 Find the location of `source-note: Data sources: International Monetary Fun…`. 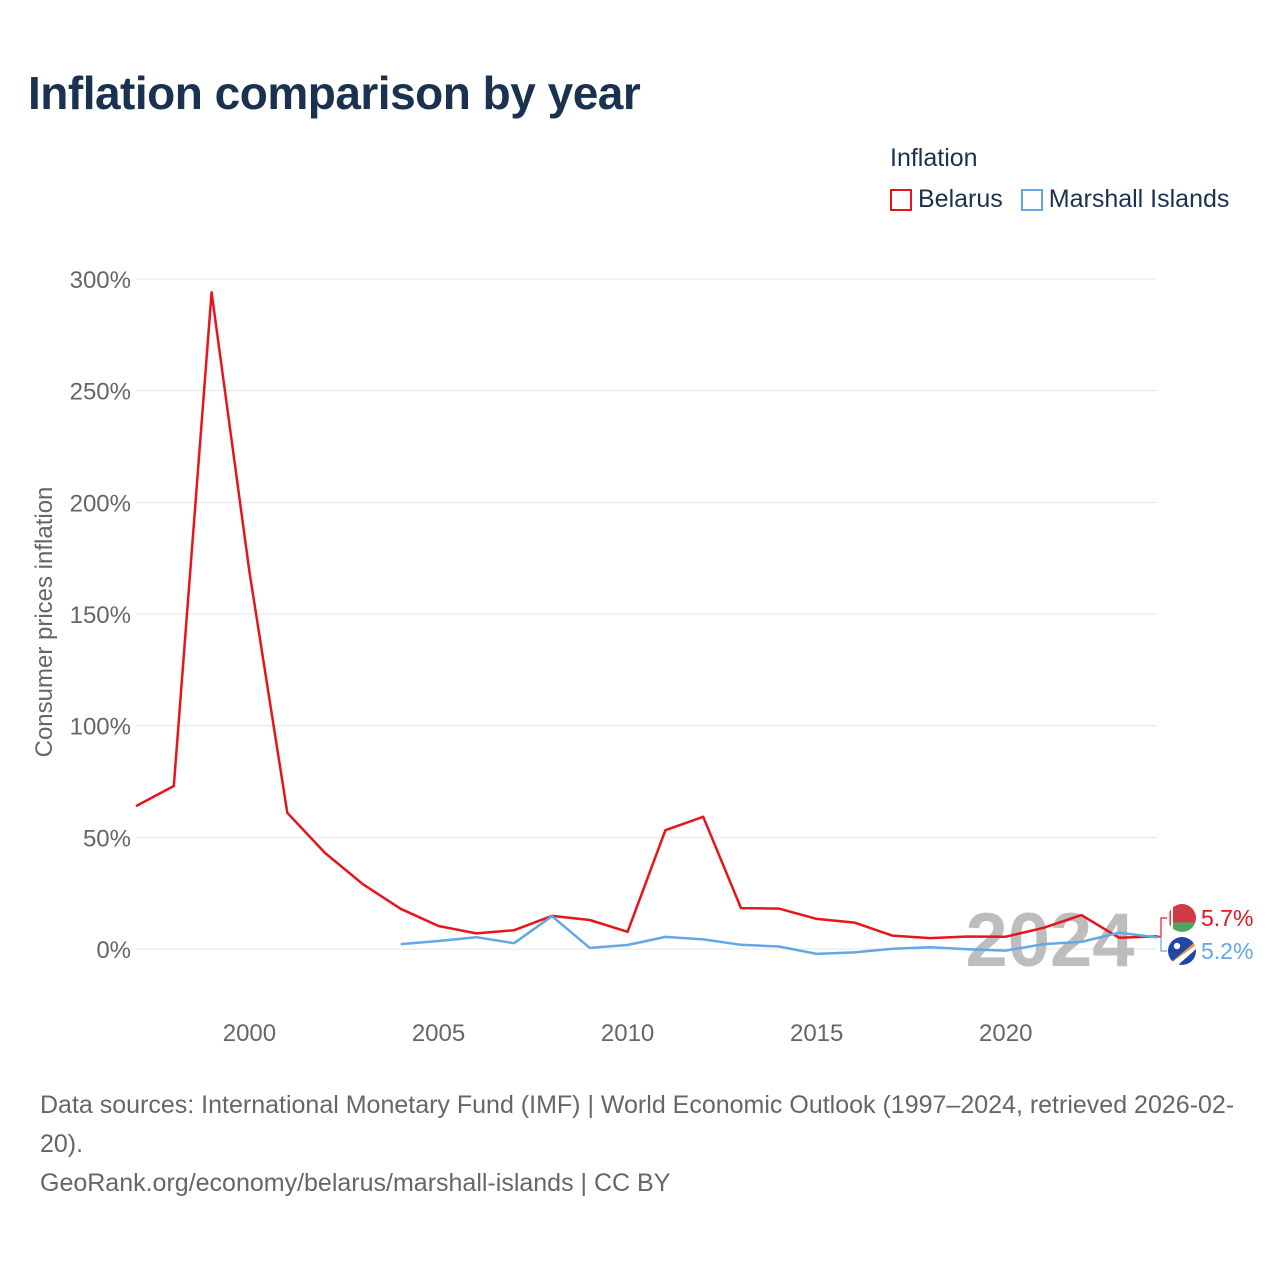

source-note: Data sources: International Monetary Fun… is located at coordinates (645, 1144).